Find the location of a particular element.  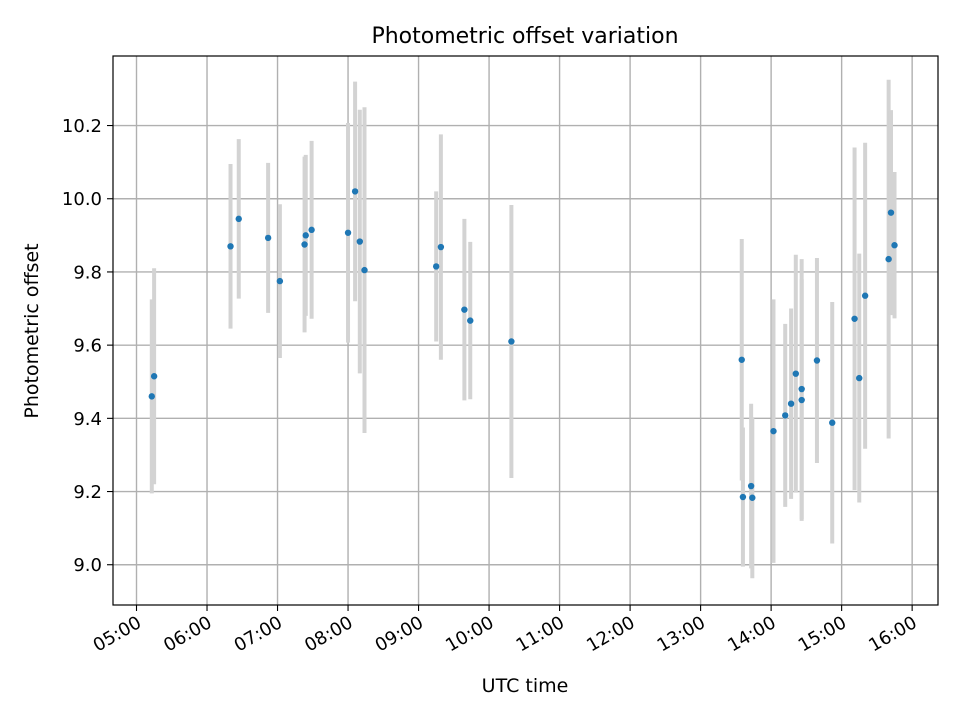

y-tick-label-layer: 9.0 9.2 9.4 9.6 9.8 10.0 10.2 is located at coordinates (82, 346).